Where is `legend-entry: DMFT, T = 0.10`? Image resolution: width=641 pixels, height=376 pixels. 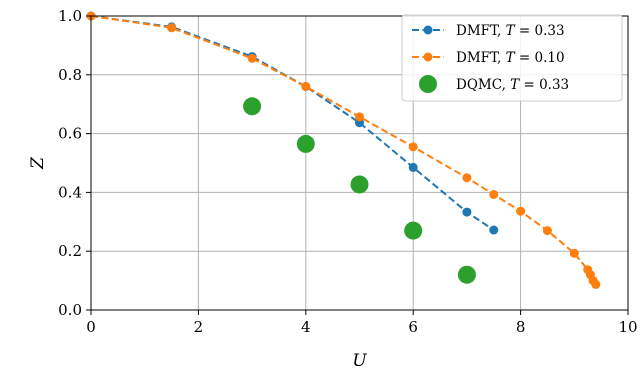 legend-entry: DMFT, T = 0.10 is located at coordinates (488, 58).